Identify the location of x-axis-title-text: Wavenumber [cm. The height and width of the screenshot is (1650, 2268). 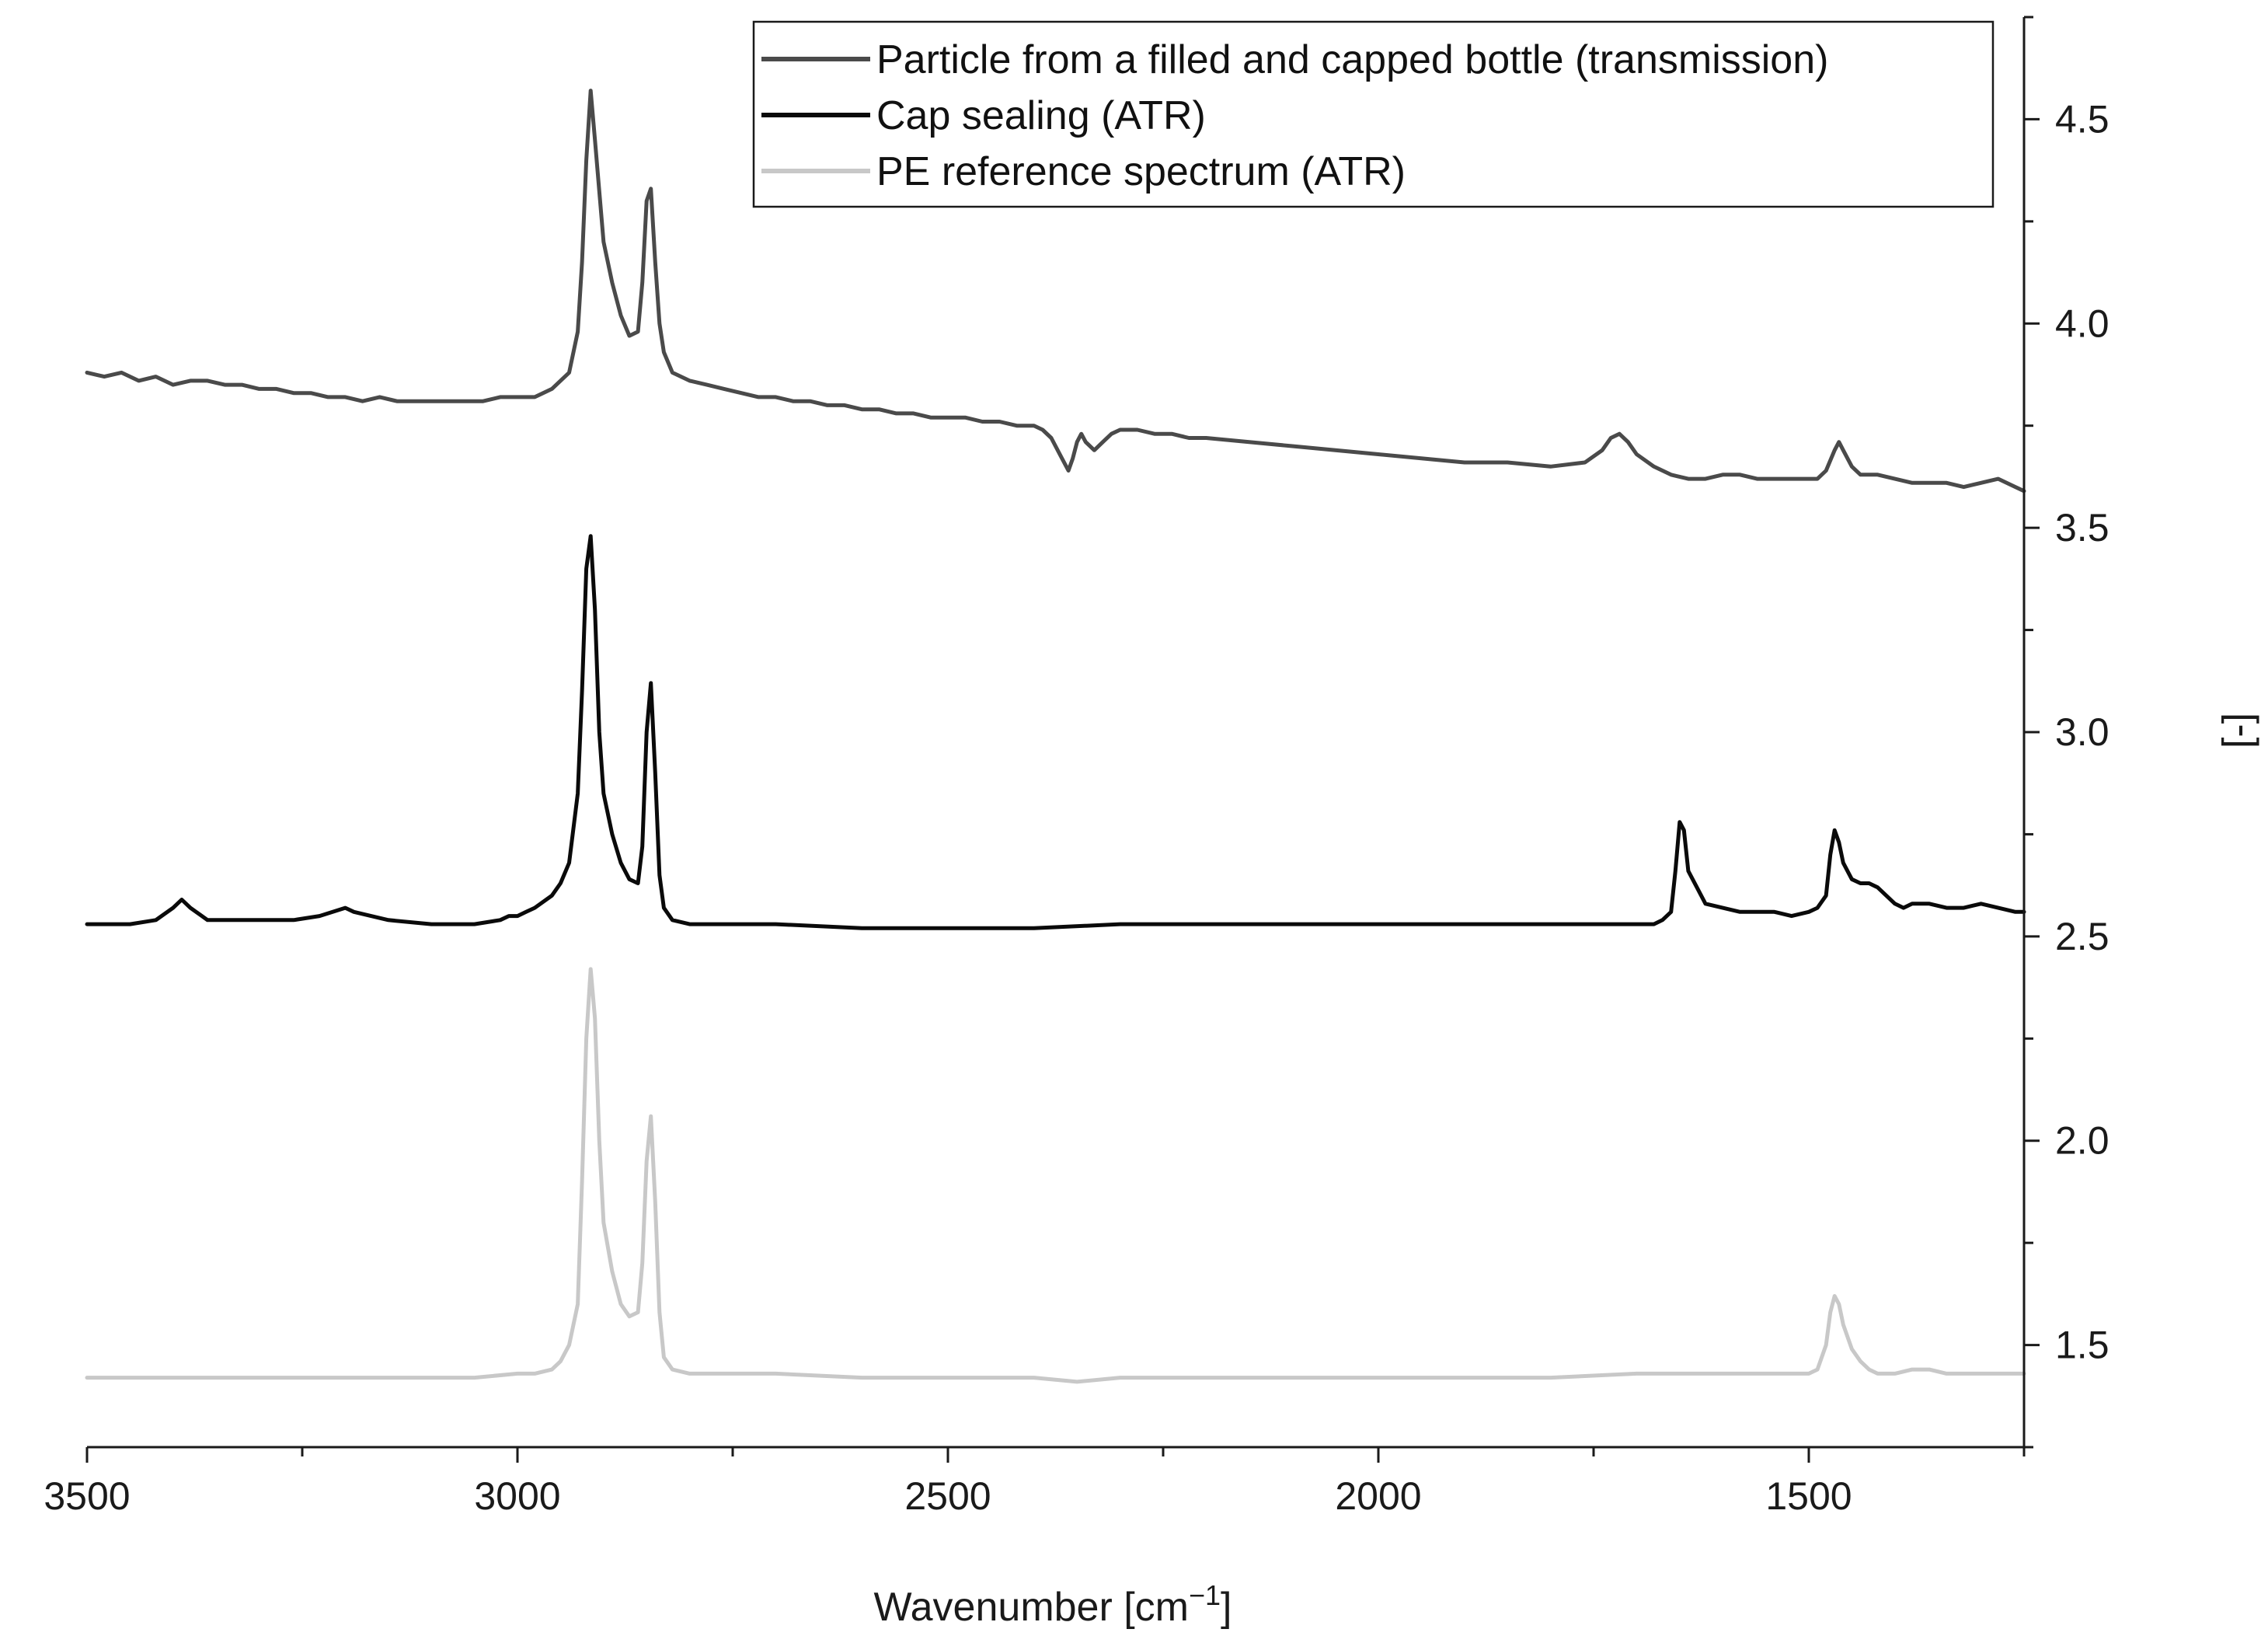
(1031, 1607).